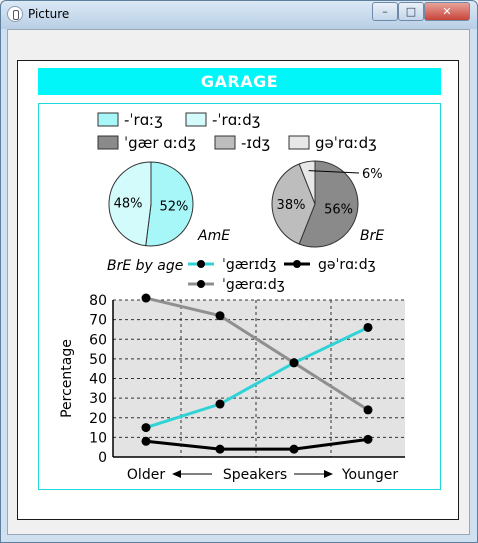 The height and width of the screenshot is (543, 478). Describe the element at coordinates (49, 14) in the screenshot. I see `window-title: Picture` at that location.